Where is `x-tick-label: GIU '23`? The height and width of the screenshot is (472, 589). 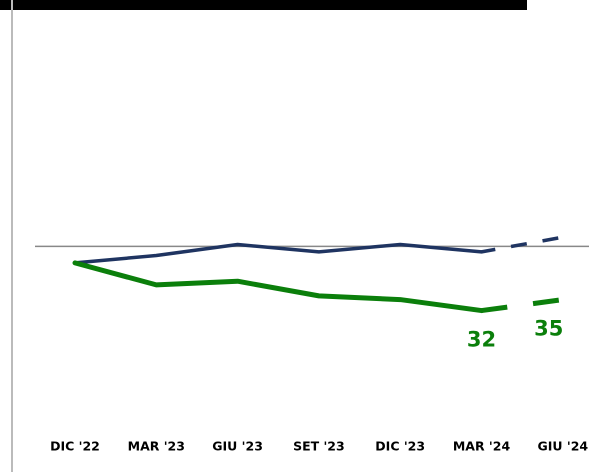 x-tick-label: GIU '23 is located at coordinates (237, 446).